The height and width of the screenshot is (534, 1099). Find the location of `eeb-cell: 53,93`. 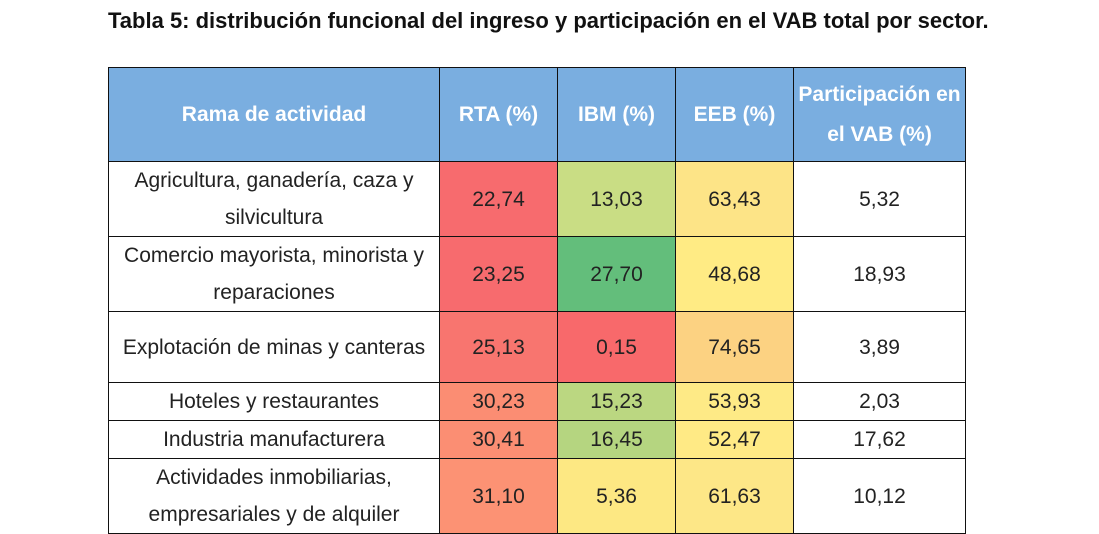

eeb-cell: 53,93 is located at coordinates (734, 401).